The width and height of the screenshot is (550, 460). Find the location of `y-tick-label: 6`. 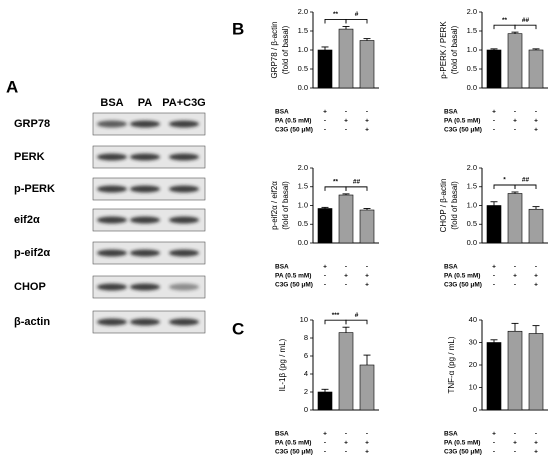

y-tick-label: 6 is located at coordinates (306, 355).